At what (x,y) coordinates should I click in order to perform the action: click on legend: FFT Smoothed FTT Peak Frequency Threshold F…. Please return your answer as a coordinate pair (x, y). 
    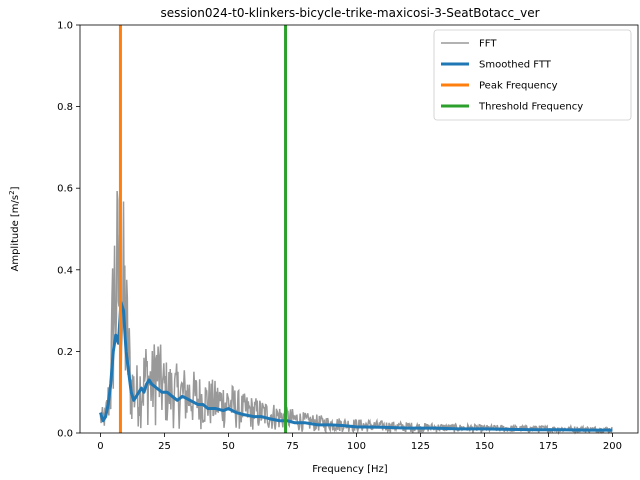
    Looking at the image, I should click on (532, 75).